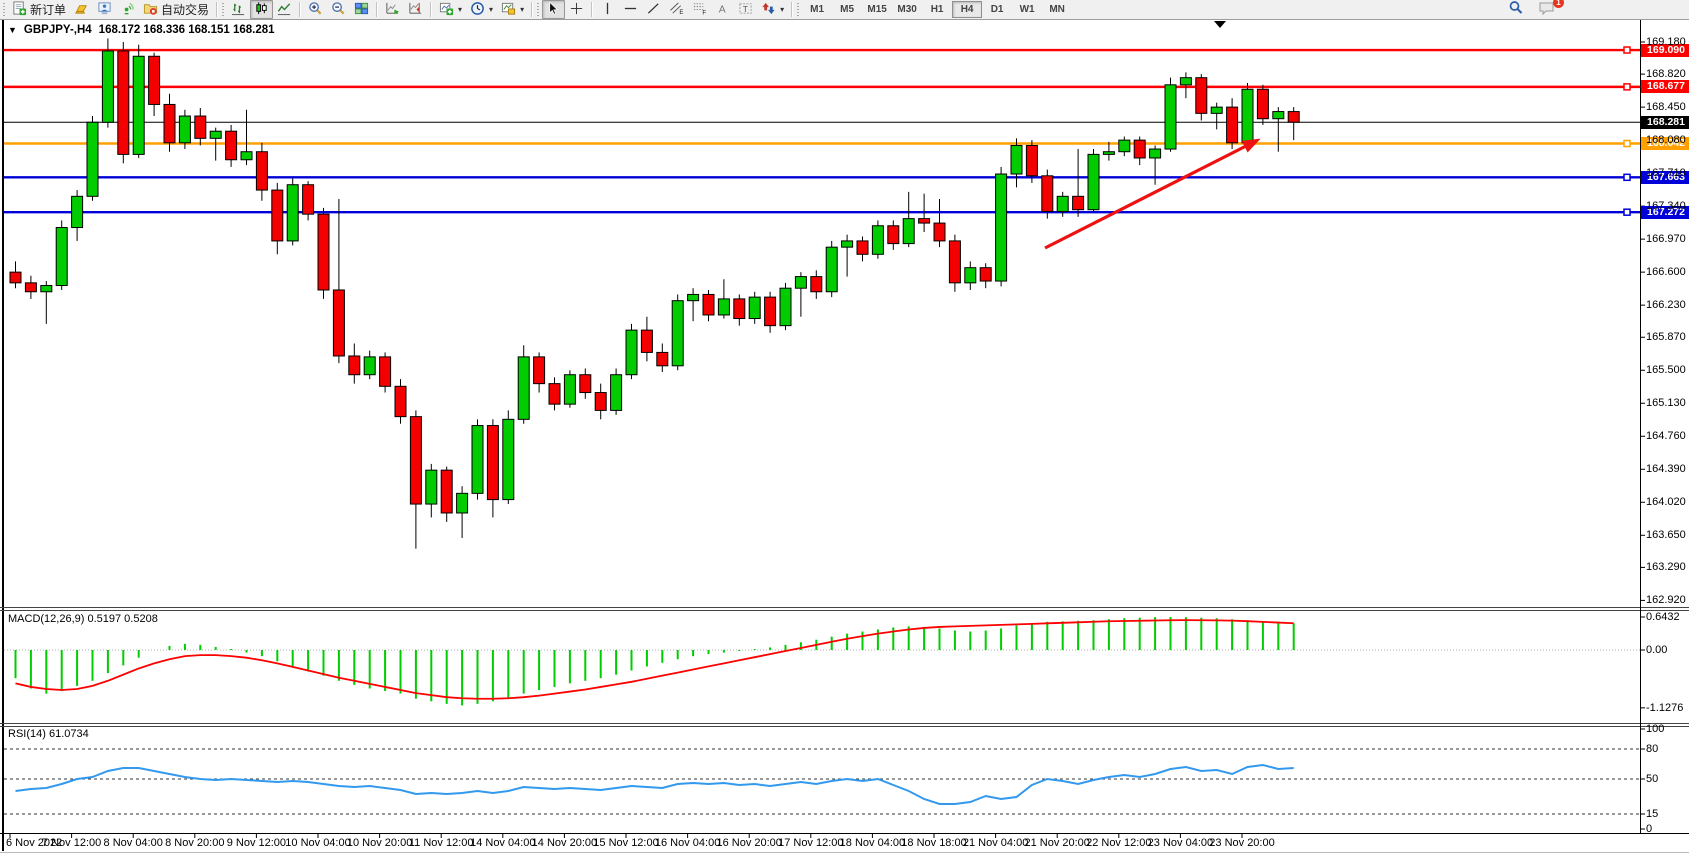 This screenshot has height=857, width=1689. What do you see at coordinates (681, 12) in the screenshot?
I see `svg-text: E` at bounding box center [681, 12].